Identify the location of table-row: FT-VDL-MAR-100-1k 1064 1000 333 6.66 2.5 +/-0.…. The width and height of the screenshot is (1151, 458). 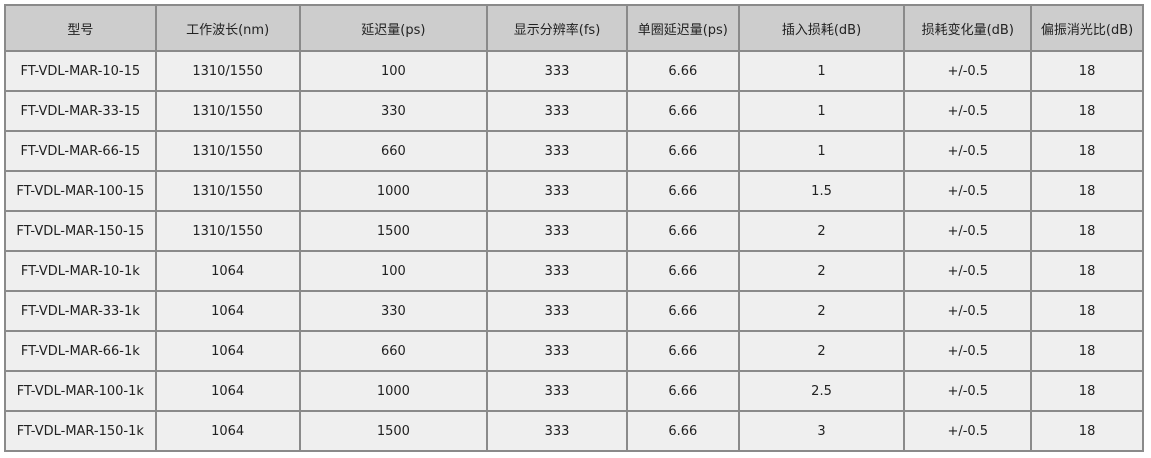
(574, 391).